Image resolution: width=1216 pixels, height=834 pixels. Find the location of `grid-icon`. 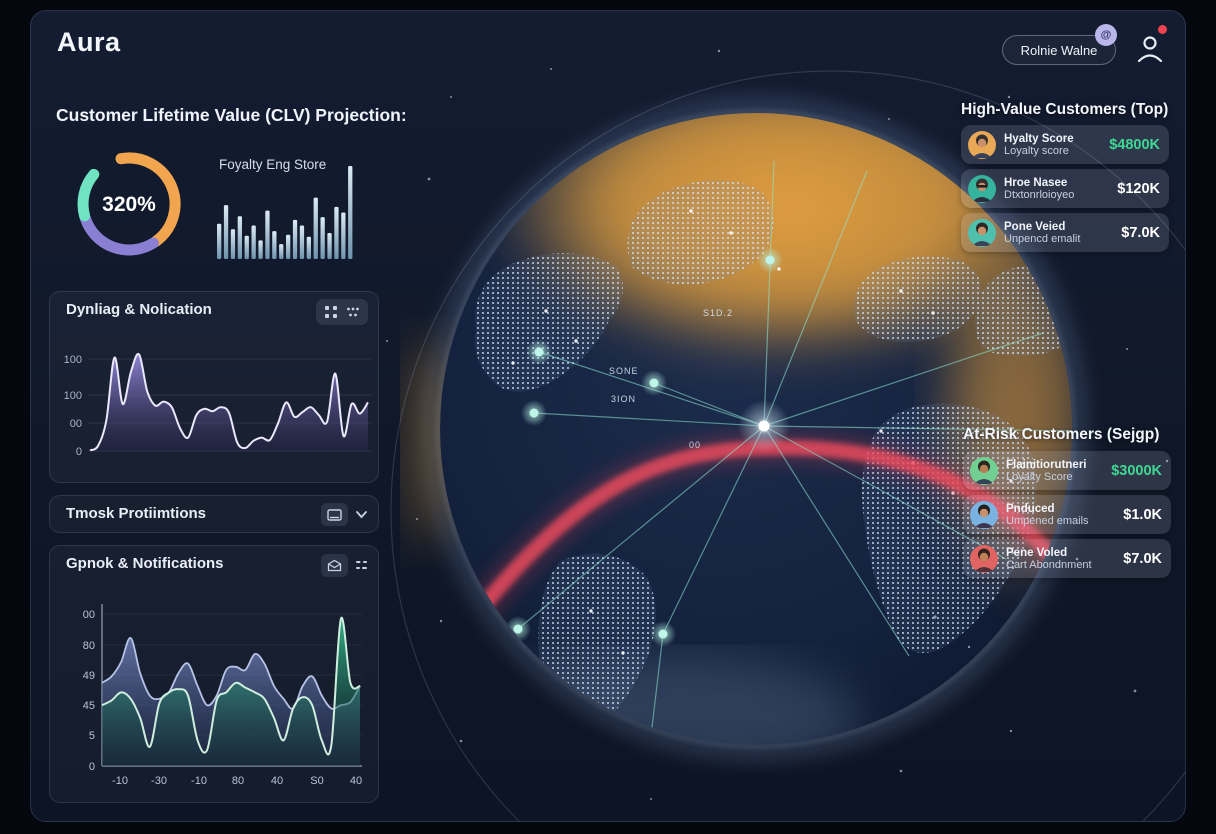

grid-icon is located at coordinates (331, 312).